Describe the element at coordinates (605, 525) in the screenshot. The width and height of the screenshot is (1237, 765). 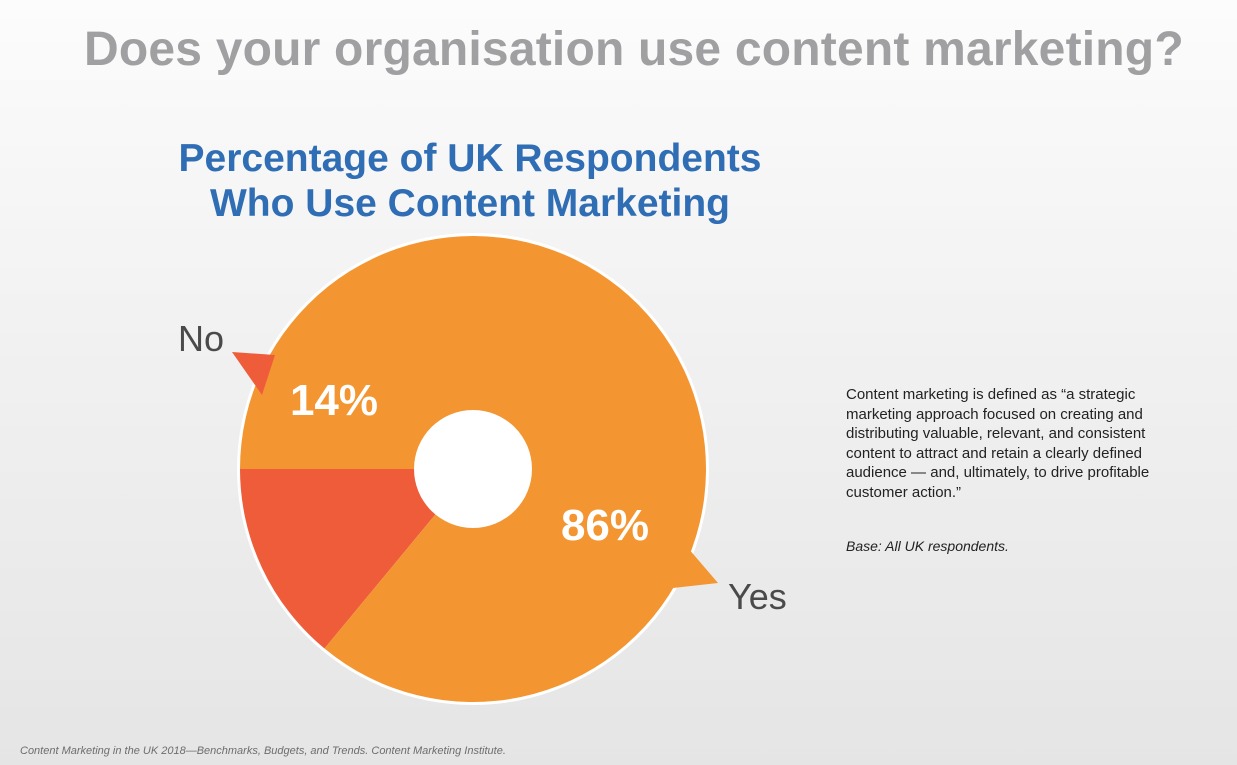
I see `yes-value-label: 86%` at that location.